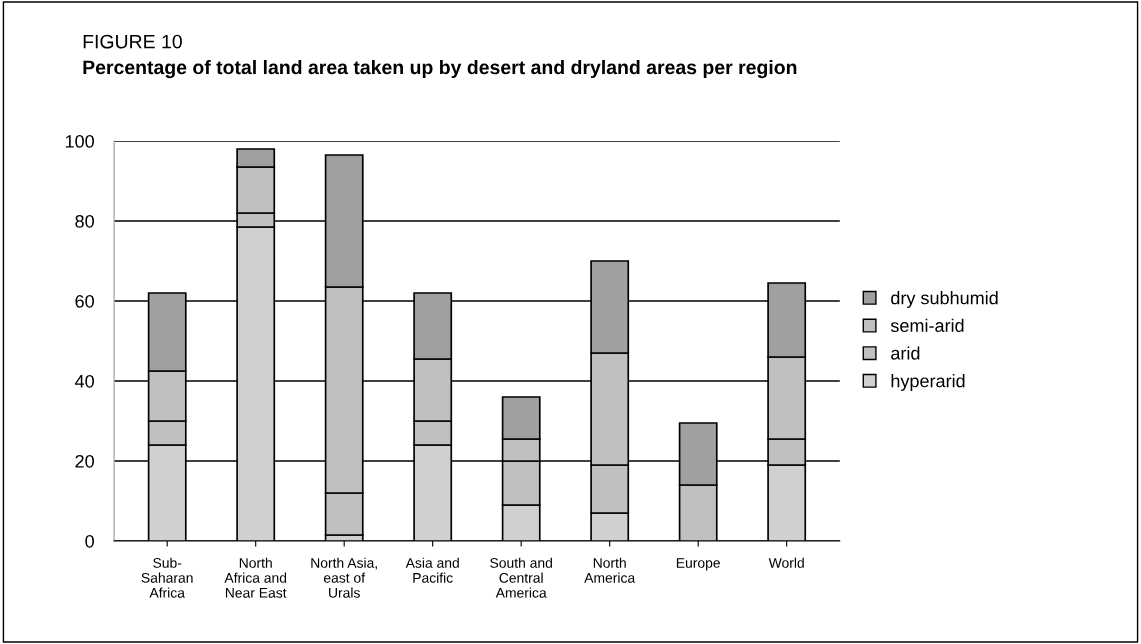 The image size is (1141, 644). I want to click on x-tick-label: Sub- Saharan Africa, so click(167, 577).